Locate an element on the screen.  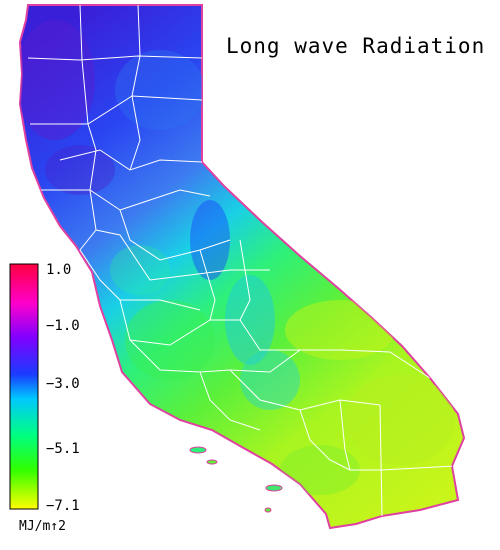
legend-colorbar is located at coordinates (24, 386).